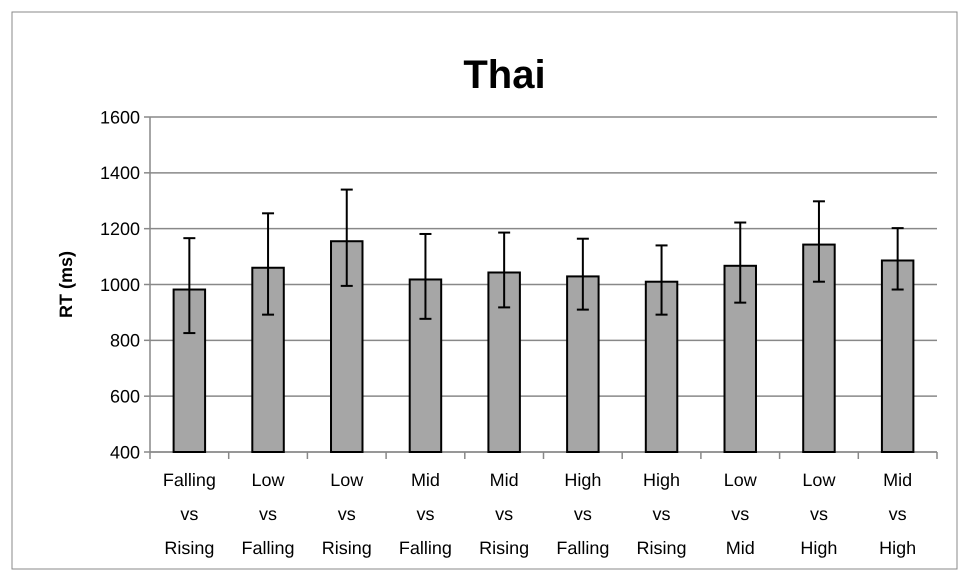 The width and height of the screenshot is (969, 581). Describe the element at coordinates (120, 284) in the screenshot. I see `y-tick-label: 1000` at that location.